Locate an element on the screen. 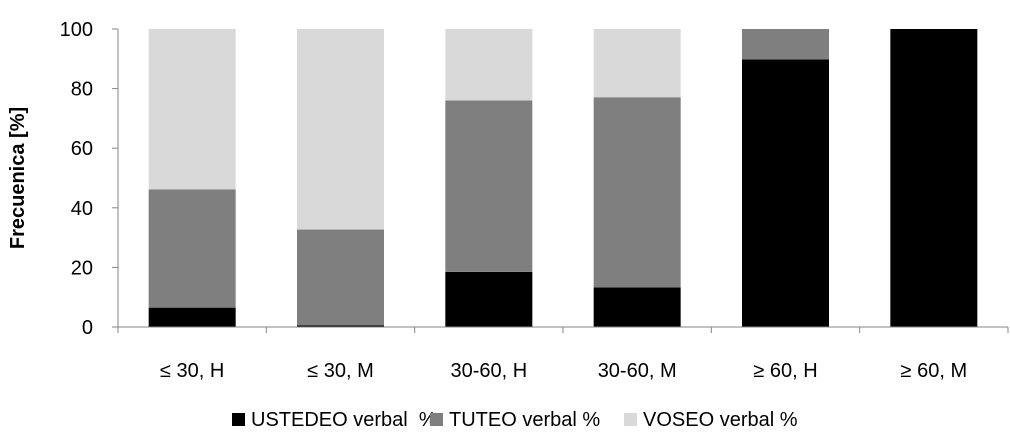 The width and height of the screenshot is (1010, 437). y-tick-label: 100 is located at coordinates (76, 30).